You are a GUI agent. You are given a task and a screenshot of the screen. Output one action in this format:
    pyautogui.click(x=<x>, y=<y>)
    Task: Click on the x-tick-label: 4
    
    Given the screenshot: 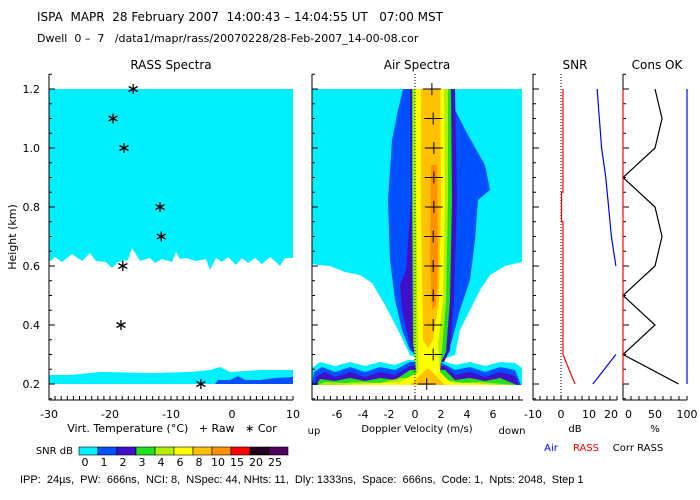 What is the action you would take?
    pyautogui.click(x=467, y=414)
    